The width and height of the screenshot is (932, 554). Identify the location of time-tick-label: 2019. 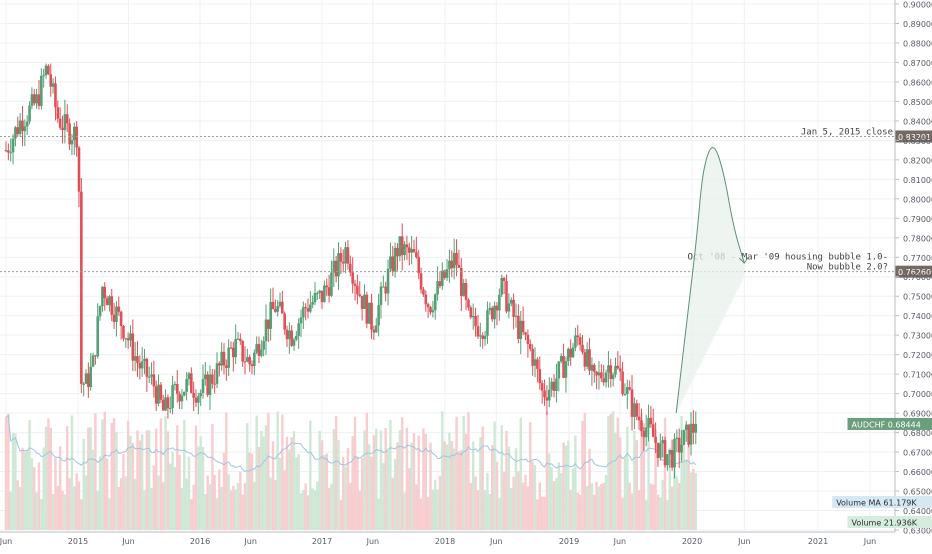
(569, 541).